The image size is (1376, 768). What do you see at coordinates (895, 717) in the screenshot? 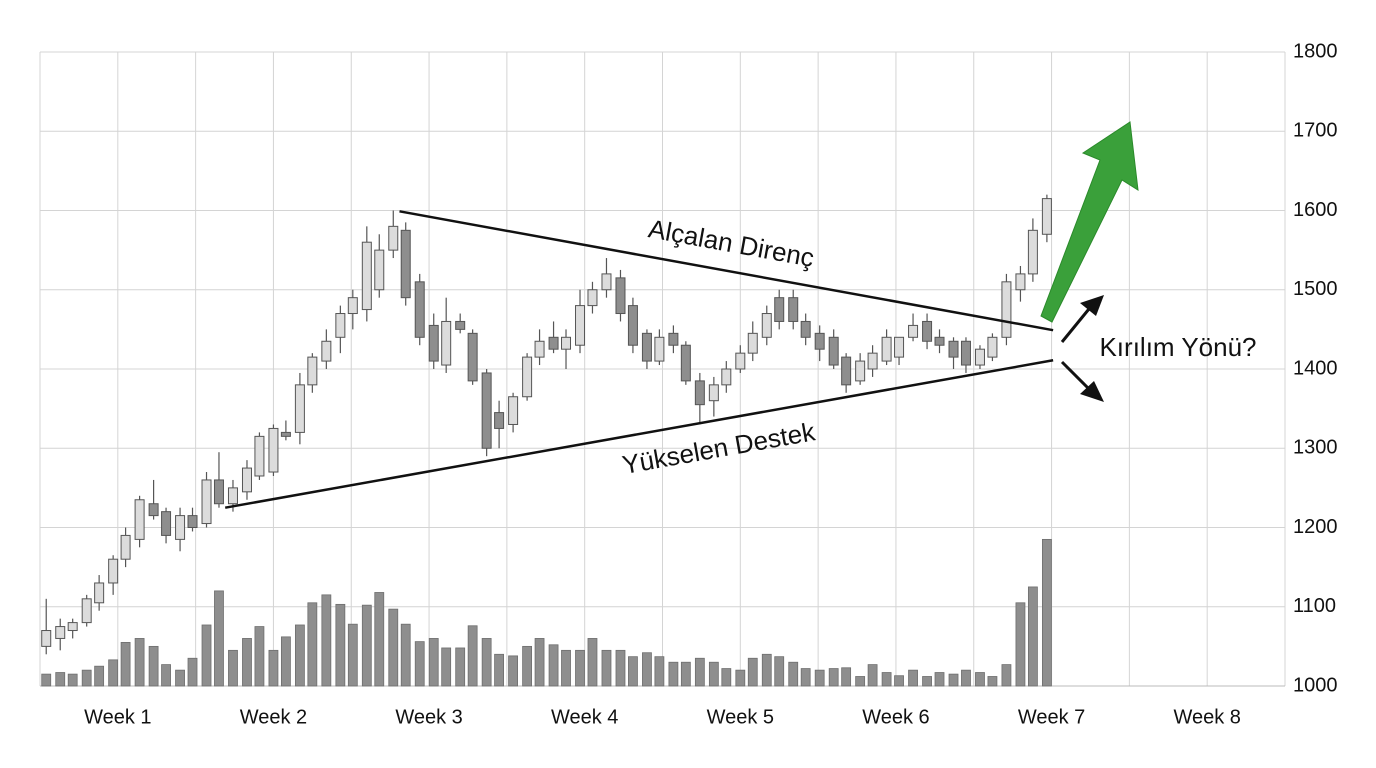
I see `x-tick-label: Week 6` at bounding box center [895, 717].